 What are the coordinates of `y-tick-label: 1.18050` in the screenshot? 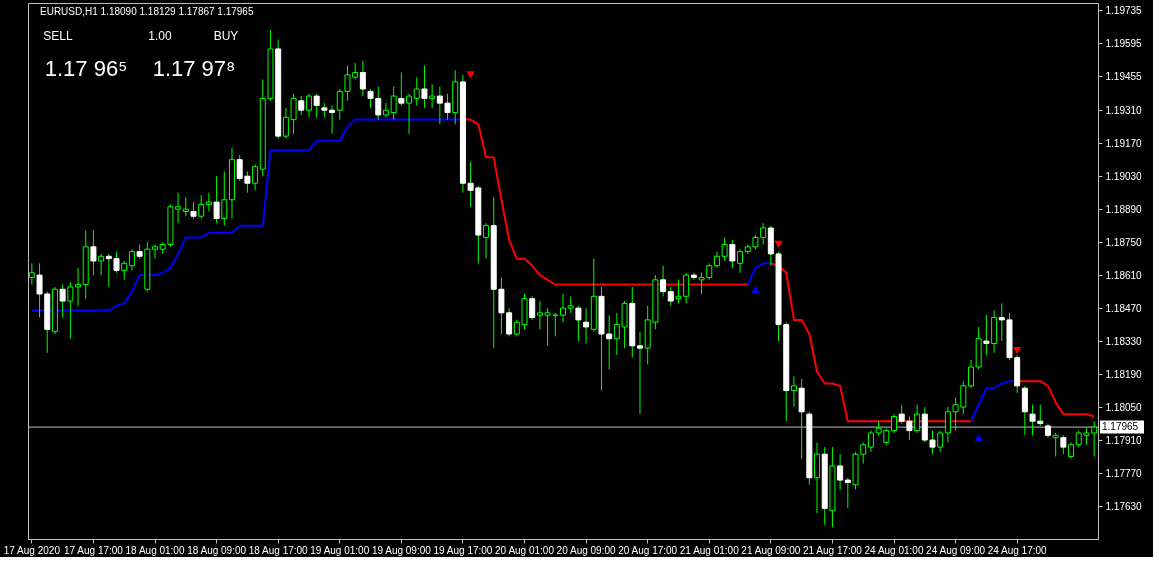 It's located at (1124, 407).